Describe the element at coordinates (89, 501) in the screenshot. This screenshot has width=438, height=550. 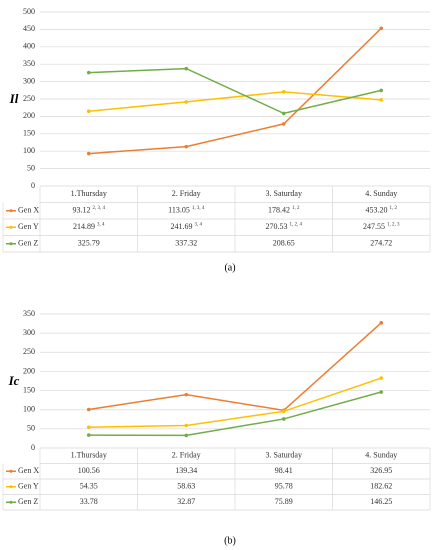
I see `table-cell: 33.78` at that location.